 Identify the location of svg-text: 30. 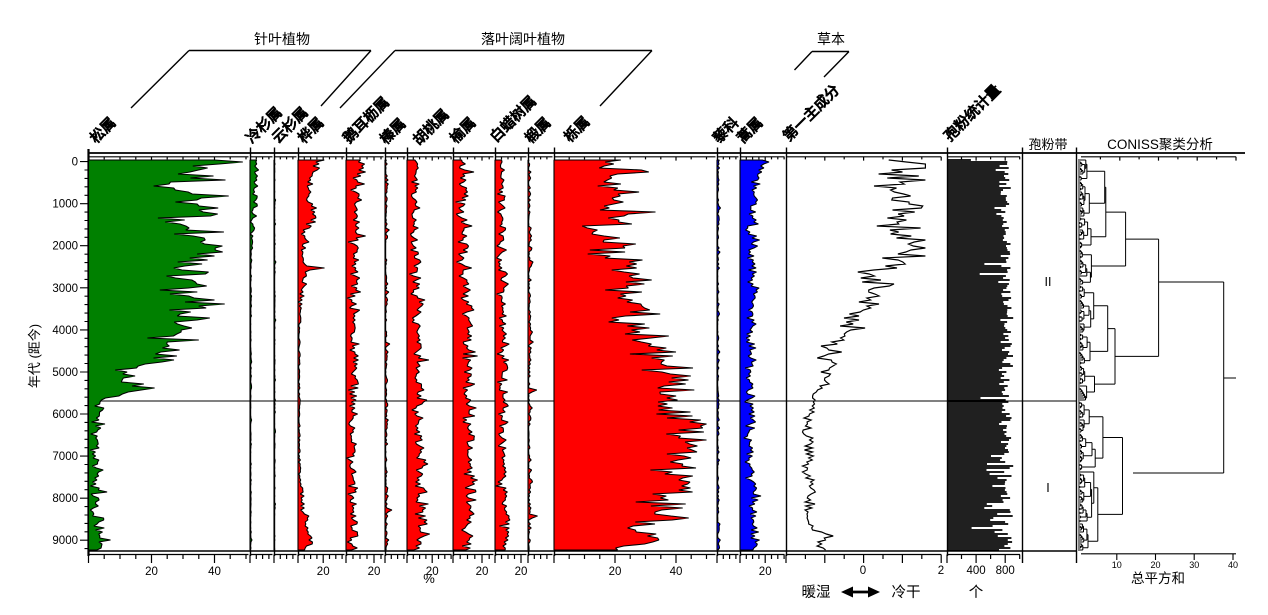
(1194, 565).